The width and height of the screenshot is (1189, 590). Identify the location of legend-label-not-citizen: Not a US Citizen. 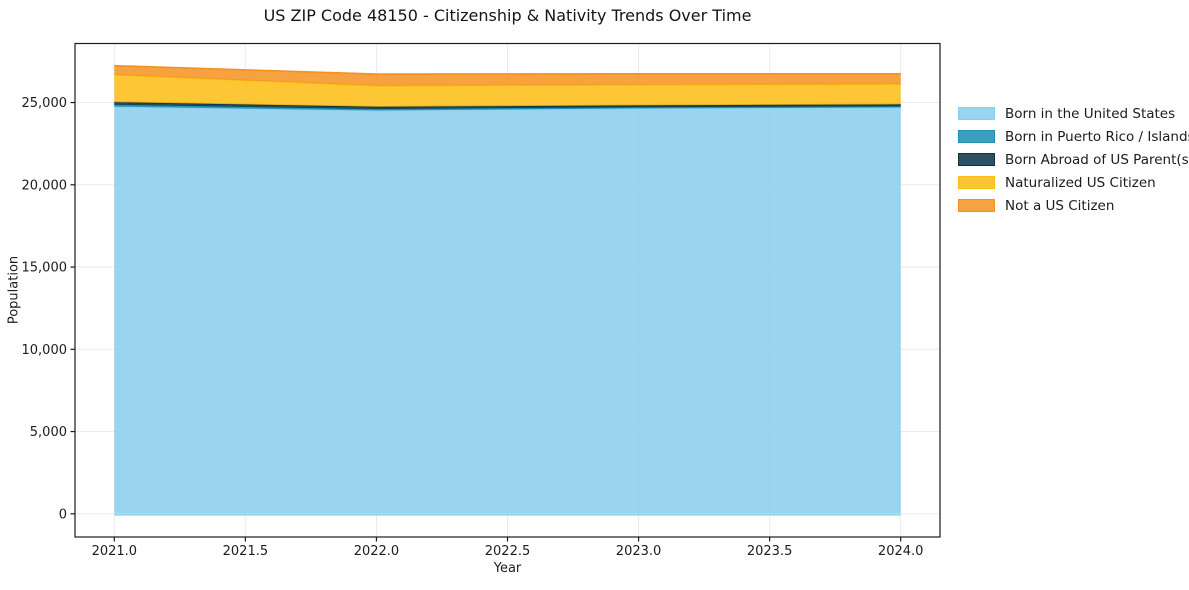
(1060, 205).